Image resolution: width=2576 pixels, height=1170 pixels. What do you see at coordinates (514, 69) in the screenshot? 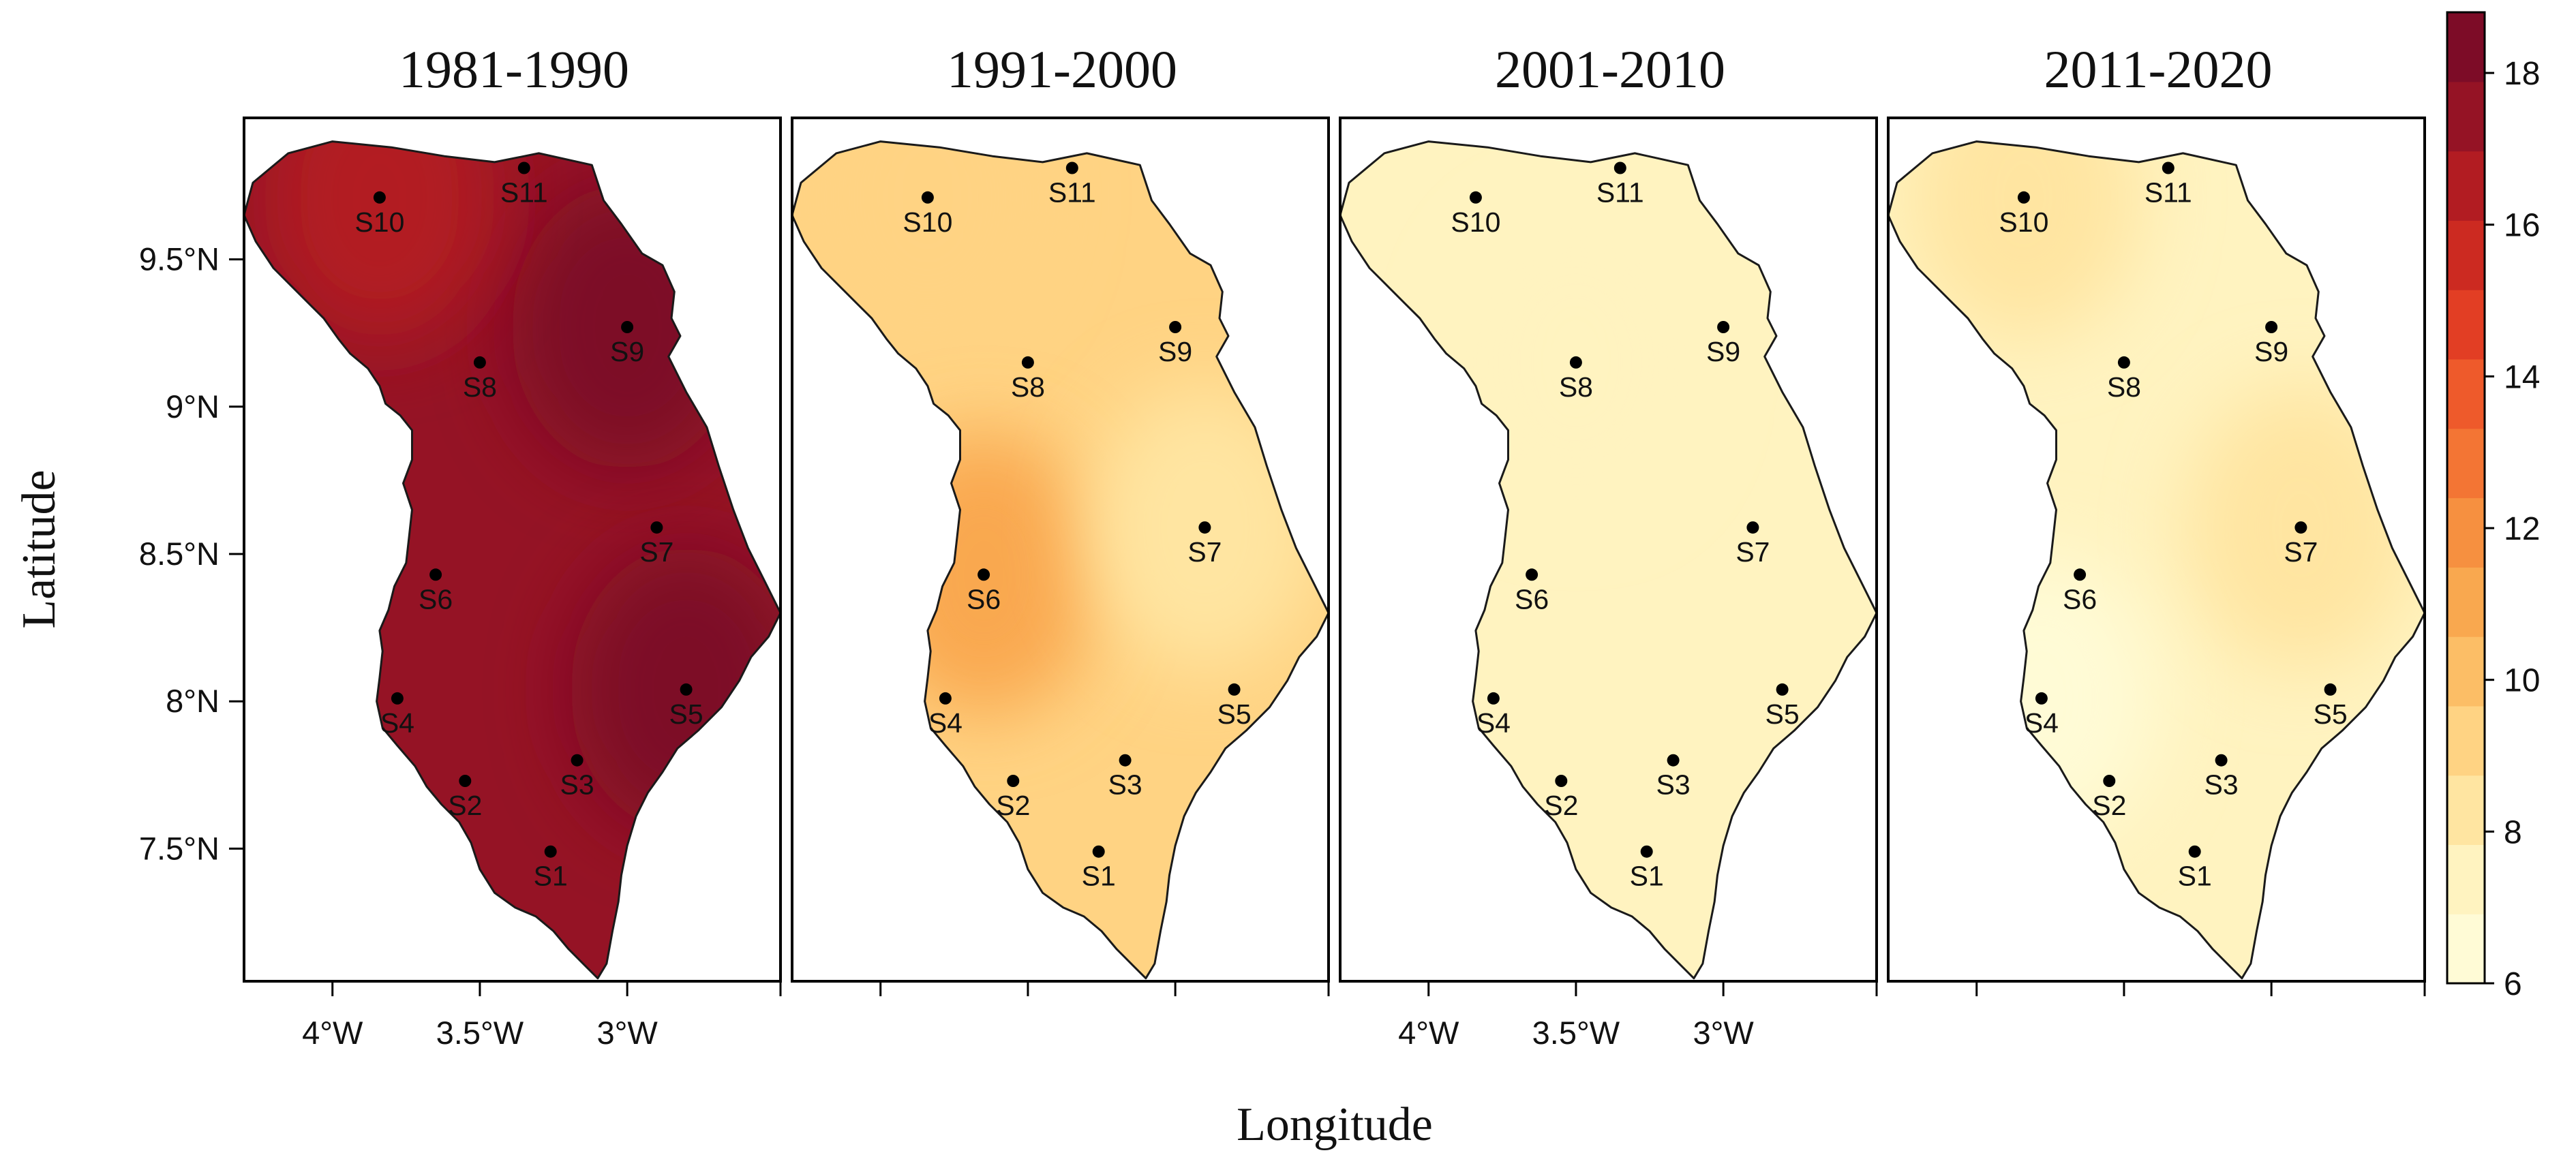
I see `panel-title: 1981-1990` at bounding box center [514, 69].